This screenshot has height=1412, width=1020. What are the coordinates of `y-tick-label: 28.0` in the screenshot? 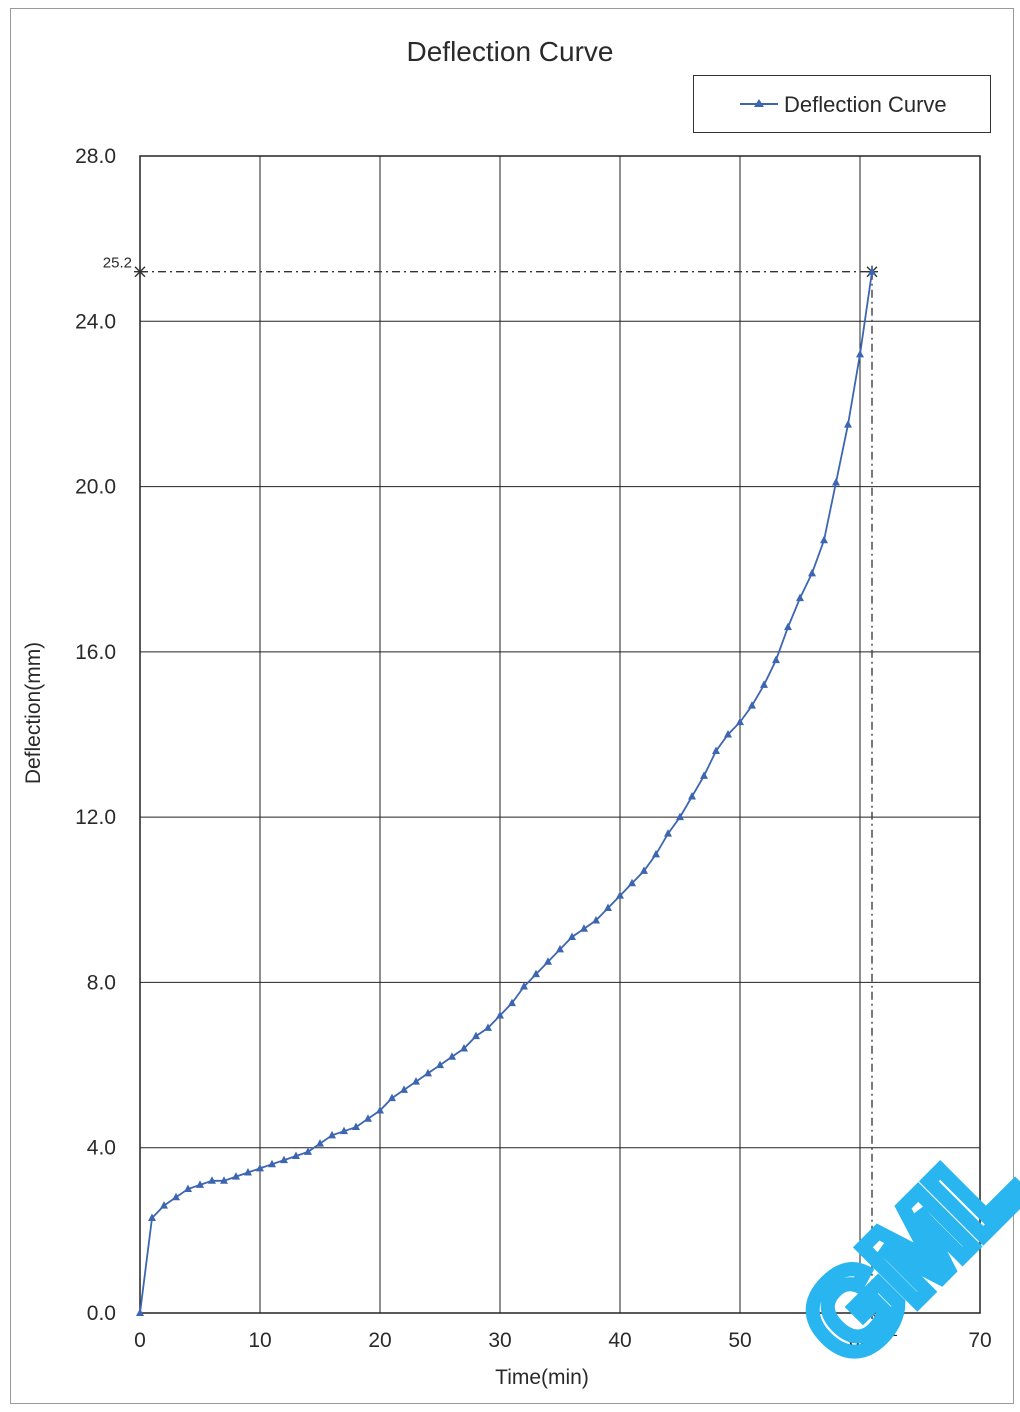 It's located at (95, 156).